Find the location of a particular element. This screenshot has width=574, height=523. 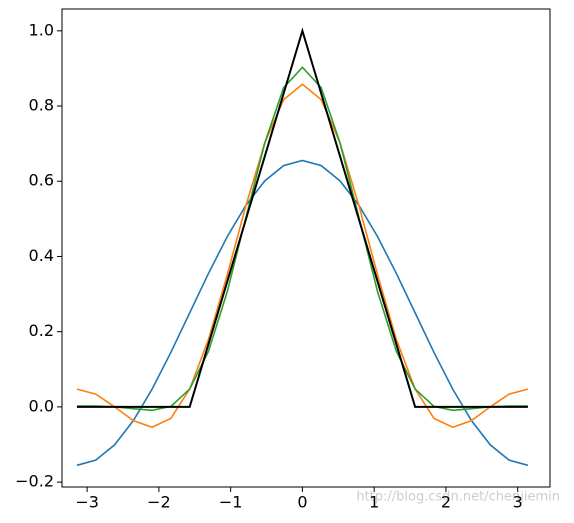

y-tick-label: −0.2 is located at coordinates (34, 481).